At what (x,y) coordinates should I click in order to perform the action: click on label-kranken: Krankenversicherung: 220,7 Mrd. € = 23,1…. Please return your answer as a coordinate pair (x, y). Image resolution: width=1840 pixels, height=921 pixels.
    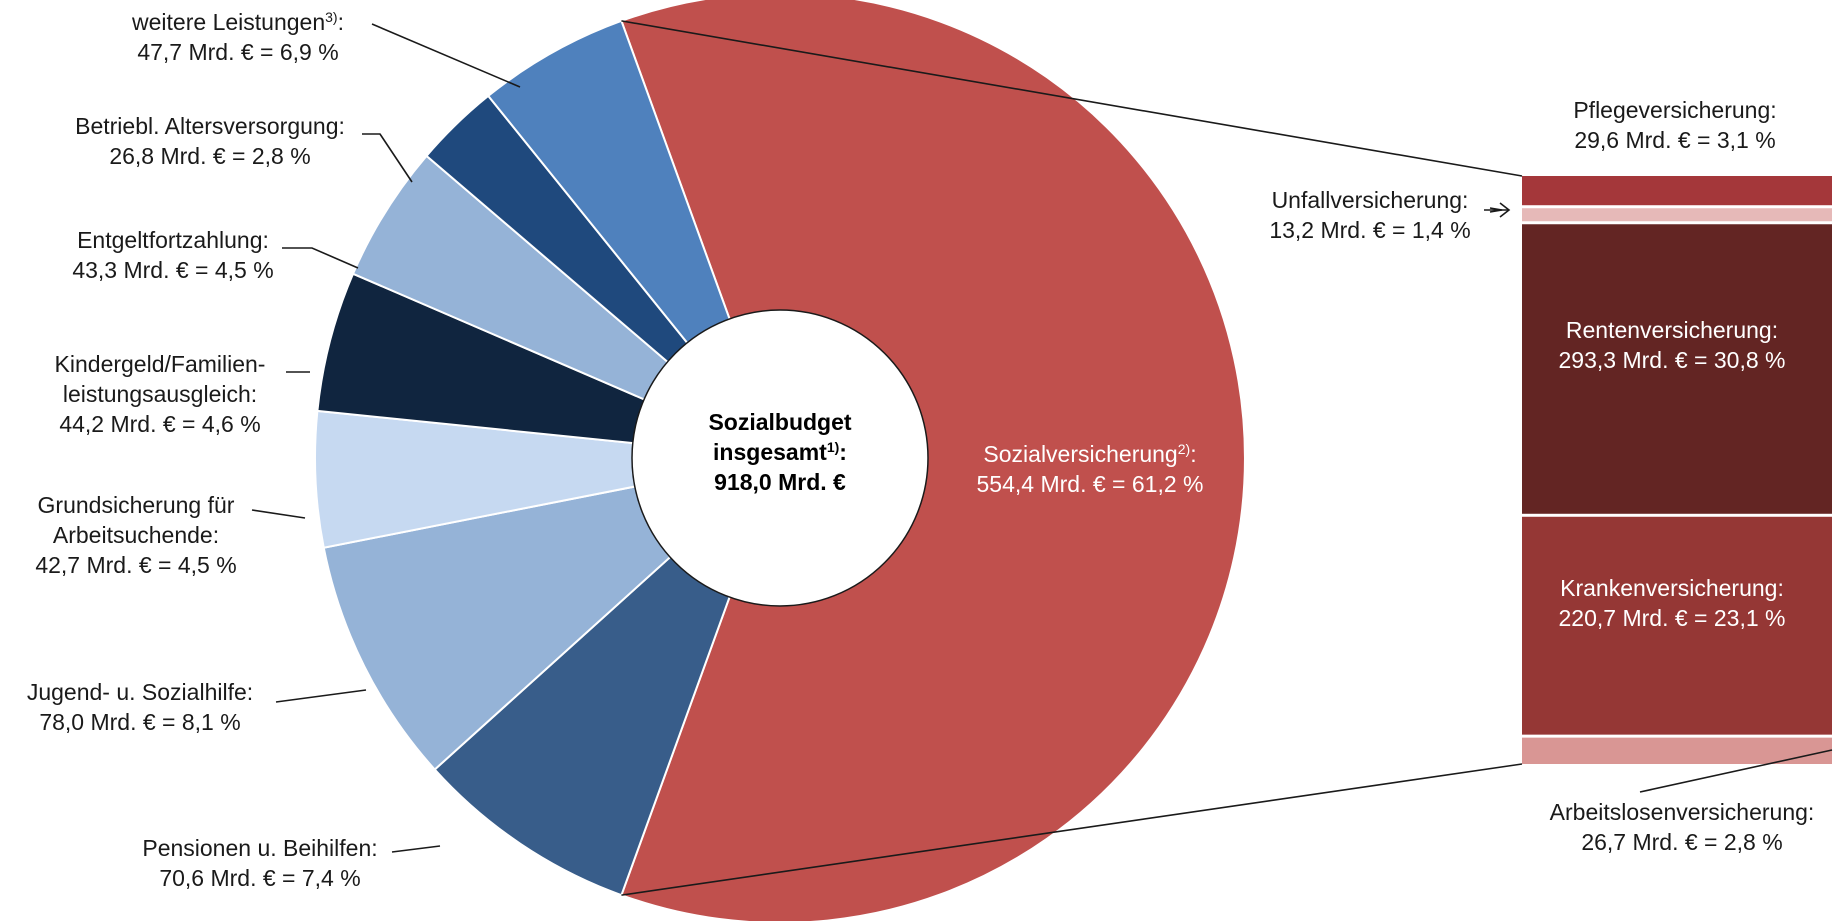
    Looking at the image, I should click on (1672, 603).